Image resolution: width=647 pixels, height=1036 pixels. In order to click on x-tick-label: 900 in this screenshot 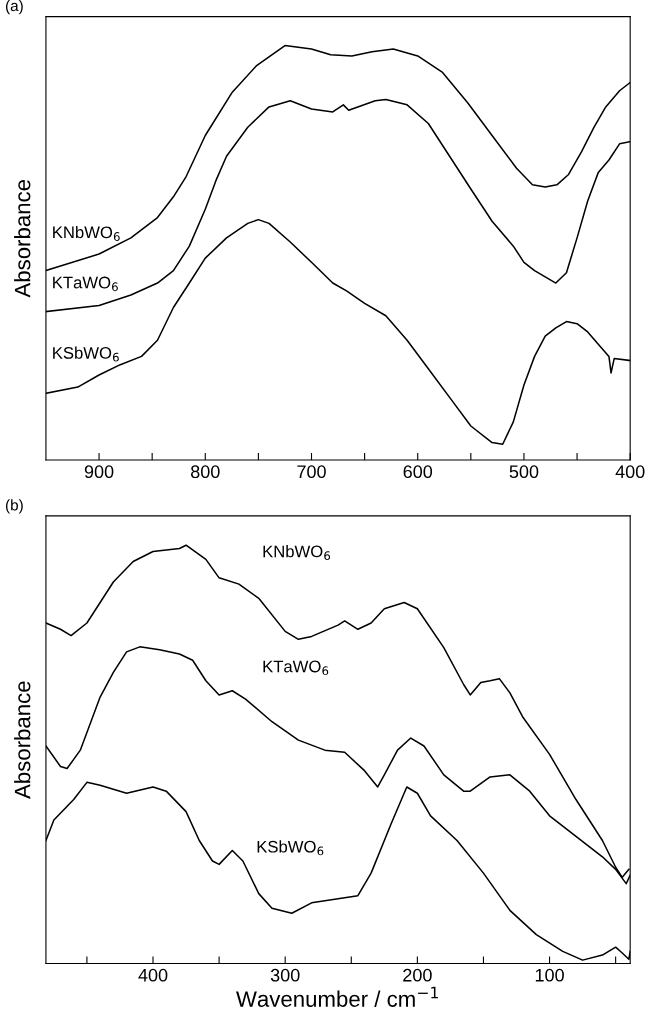, I will do `click(99, 472)`.